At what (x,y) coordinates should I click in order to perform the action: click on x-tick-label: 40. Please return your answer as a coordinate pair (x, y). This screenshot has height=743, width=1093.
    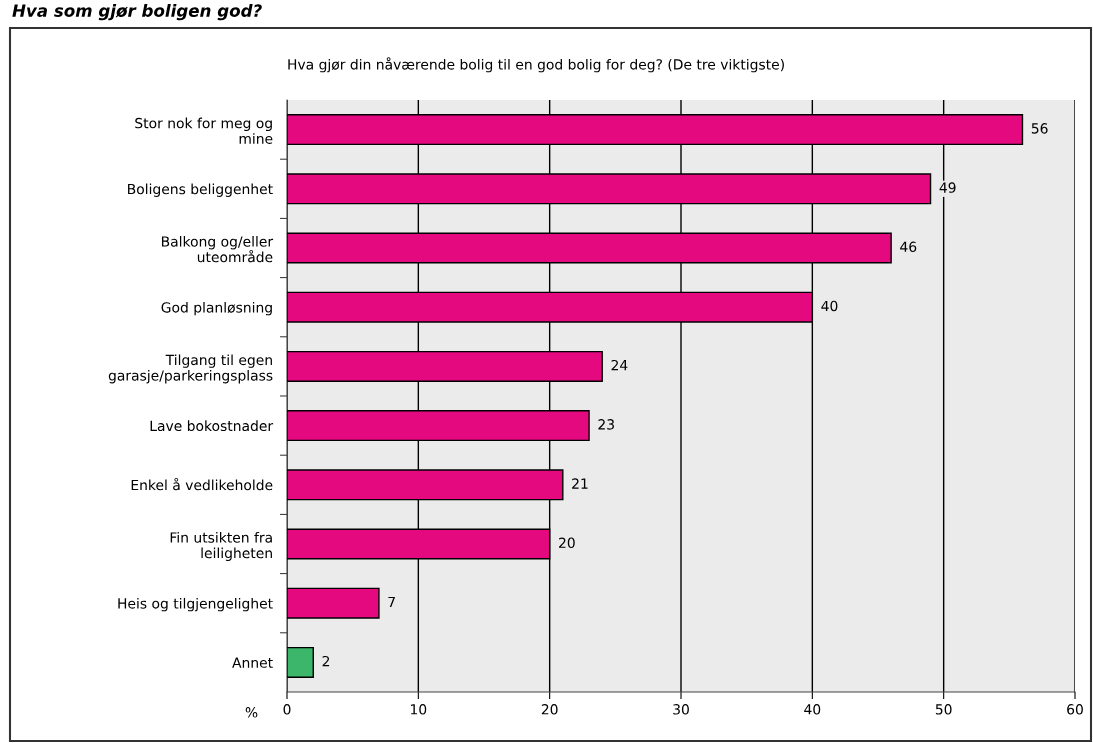
    Looking at the image, I should click on (812, 709).